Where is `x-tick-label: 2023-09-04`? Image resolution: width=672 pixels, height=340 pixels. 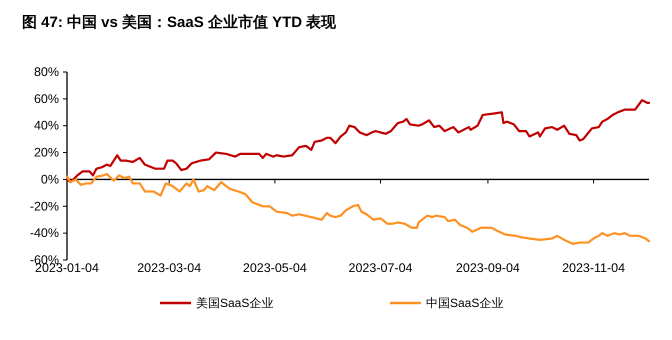
x-tick-label: 2023-09-04 is located at coordinates (488, 268).